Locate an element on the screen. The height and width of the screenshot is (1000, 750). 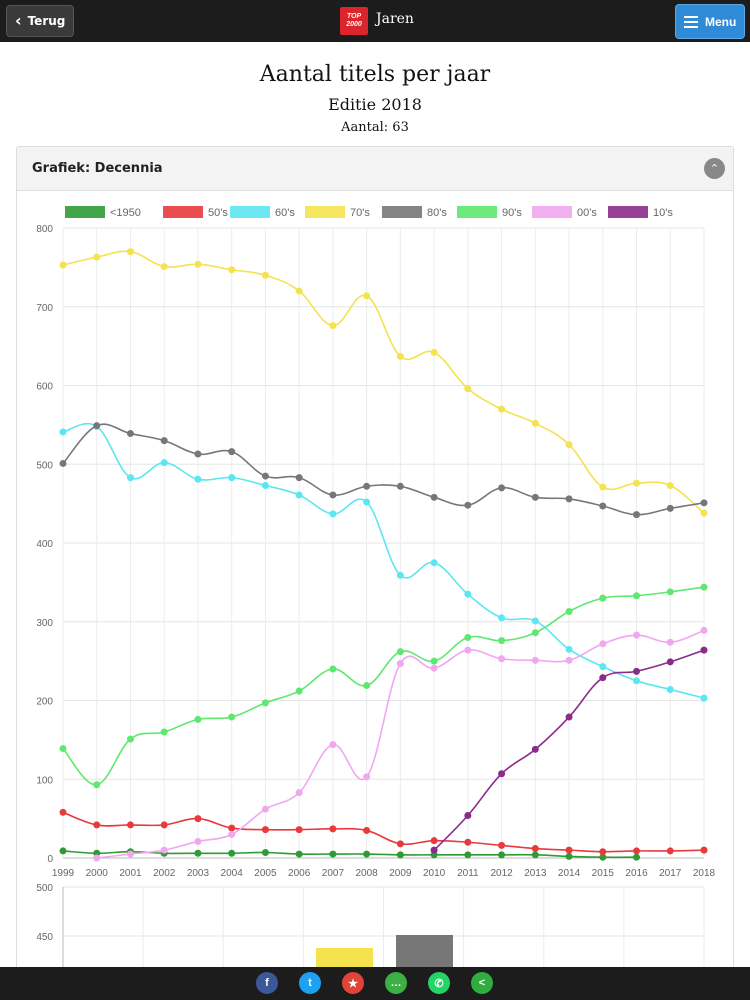
collapse-icon: ⌃ is located at coordinates (714, 168).